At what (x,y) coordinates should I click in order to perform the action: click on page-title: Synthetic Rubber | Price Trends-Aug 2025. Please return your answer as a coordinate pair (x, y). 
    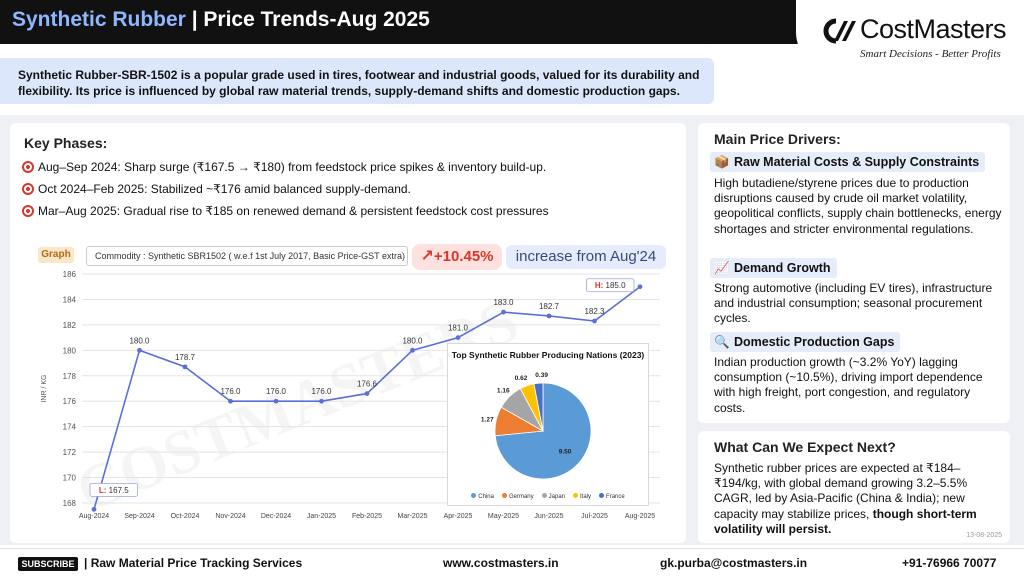
    Looking at the image, I should click on (221, 20).